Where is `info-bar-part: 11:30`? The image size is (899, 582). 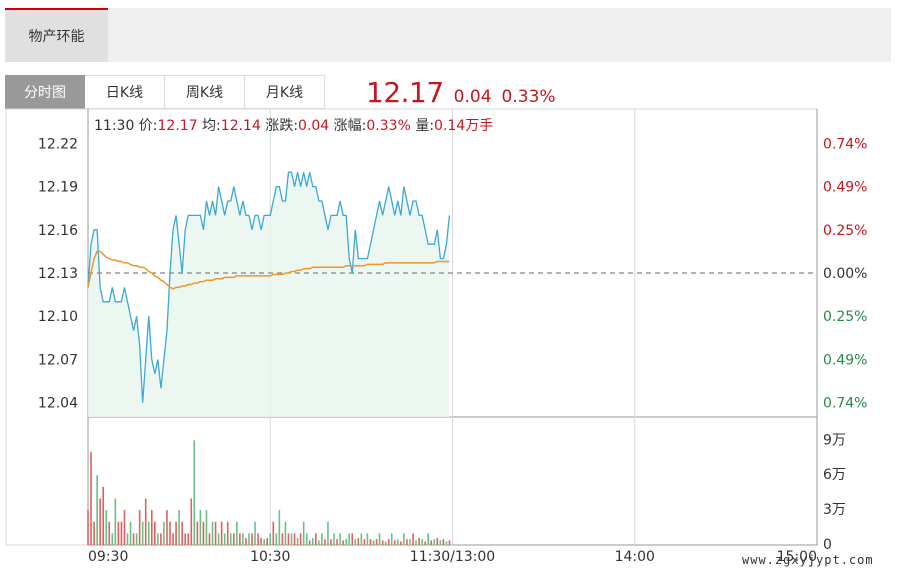 info-bar-part: 11:30 is located at coordinates (116, 126).